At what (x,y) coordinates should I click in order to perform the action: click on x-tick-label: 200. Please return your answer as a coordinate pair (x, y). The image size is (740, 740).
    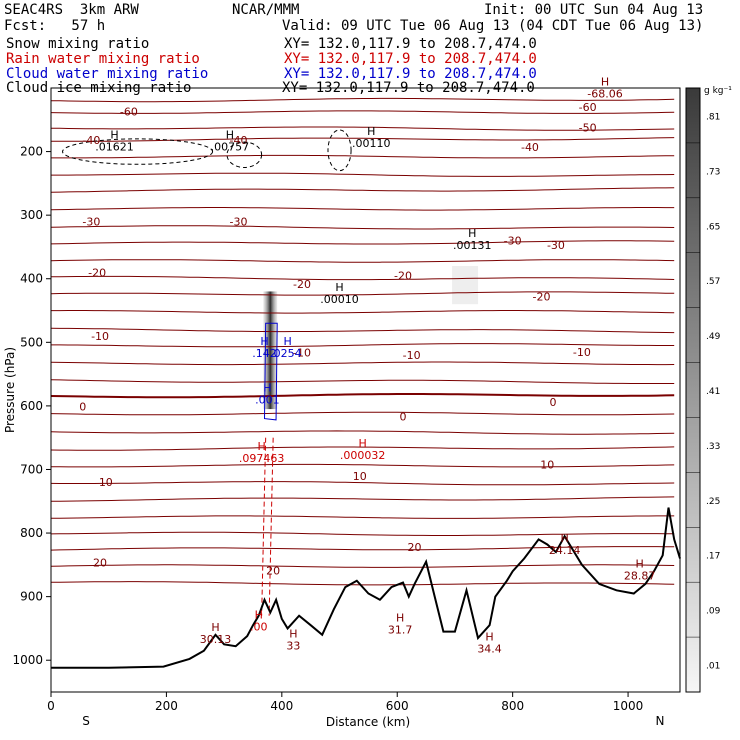
    Looking at the image, I should click on (166, 706).